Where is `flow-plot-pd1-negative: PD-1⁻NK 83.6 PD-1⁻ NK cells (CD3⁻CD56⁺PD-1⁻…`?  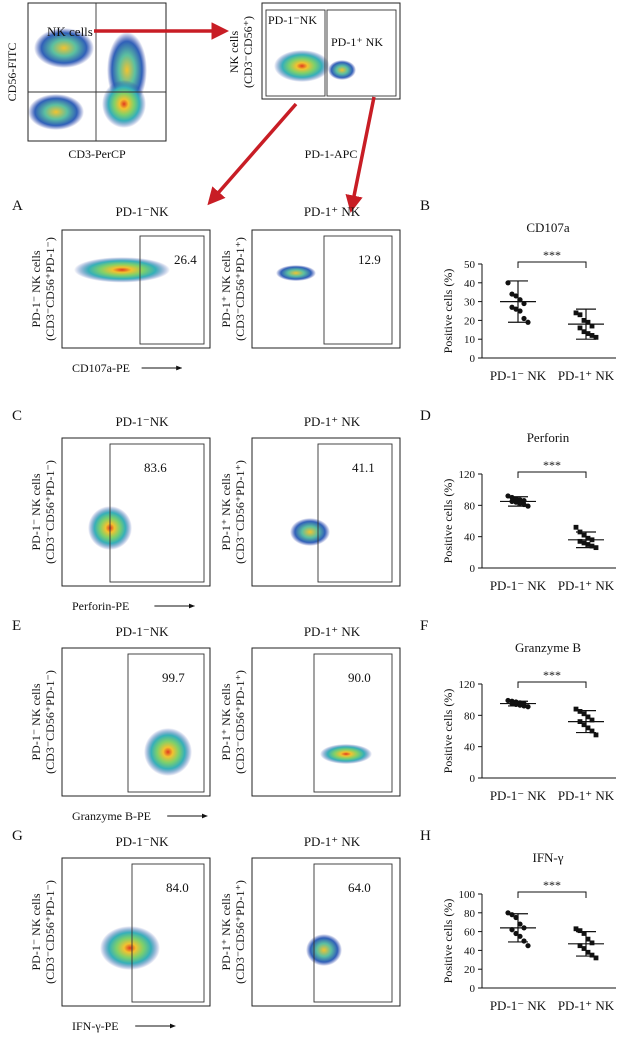 flow-plot-pd1-negative: PD-1⁻NK 83.6 PD-1⁻ NK cells (CD3⁻CD56⁺PD-1⁻… is located at coordinates (120, 513).